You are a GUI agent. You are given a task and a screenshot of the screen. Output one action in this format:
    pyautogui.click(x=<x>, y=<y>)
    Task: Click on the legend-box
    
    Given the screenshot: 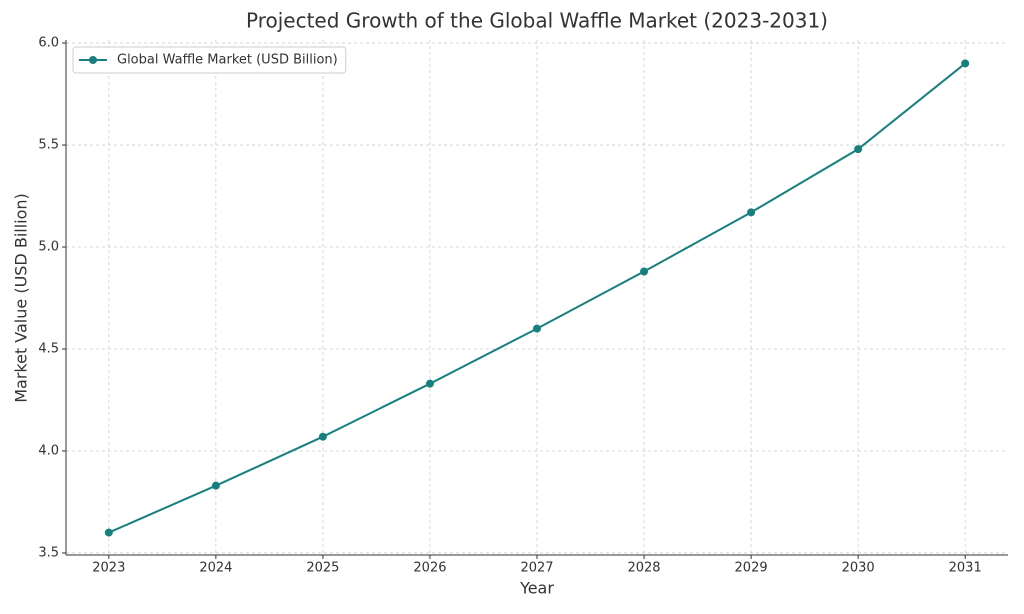 What is the action you would take?
    pyautogui.click(x=209, y=60)
    